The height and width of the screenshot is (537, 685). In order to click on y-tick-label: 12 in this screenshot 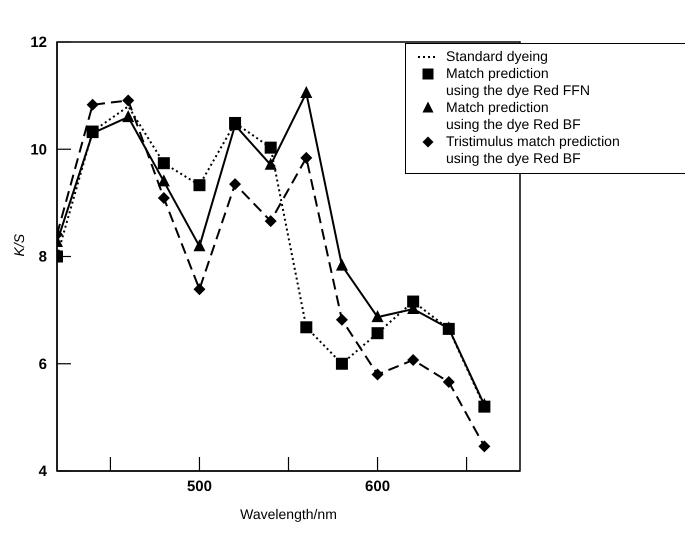, I will do `click(38, 42)`.